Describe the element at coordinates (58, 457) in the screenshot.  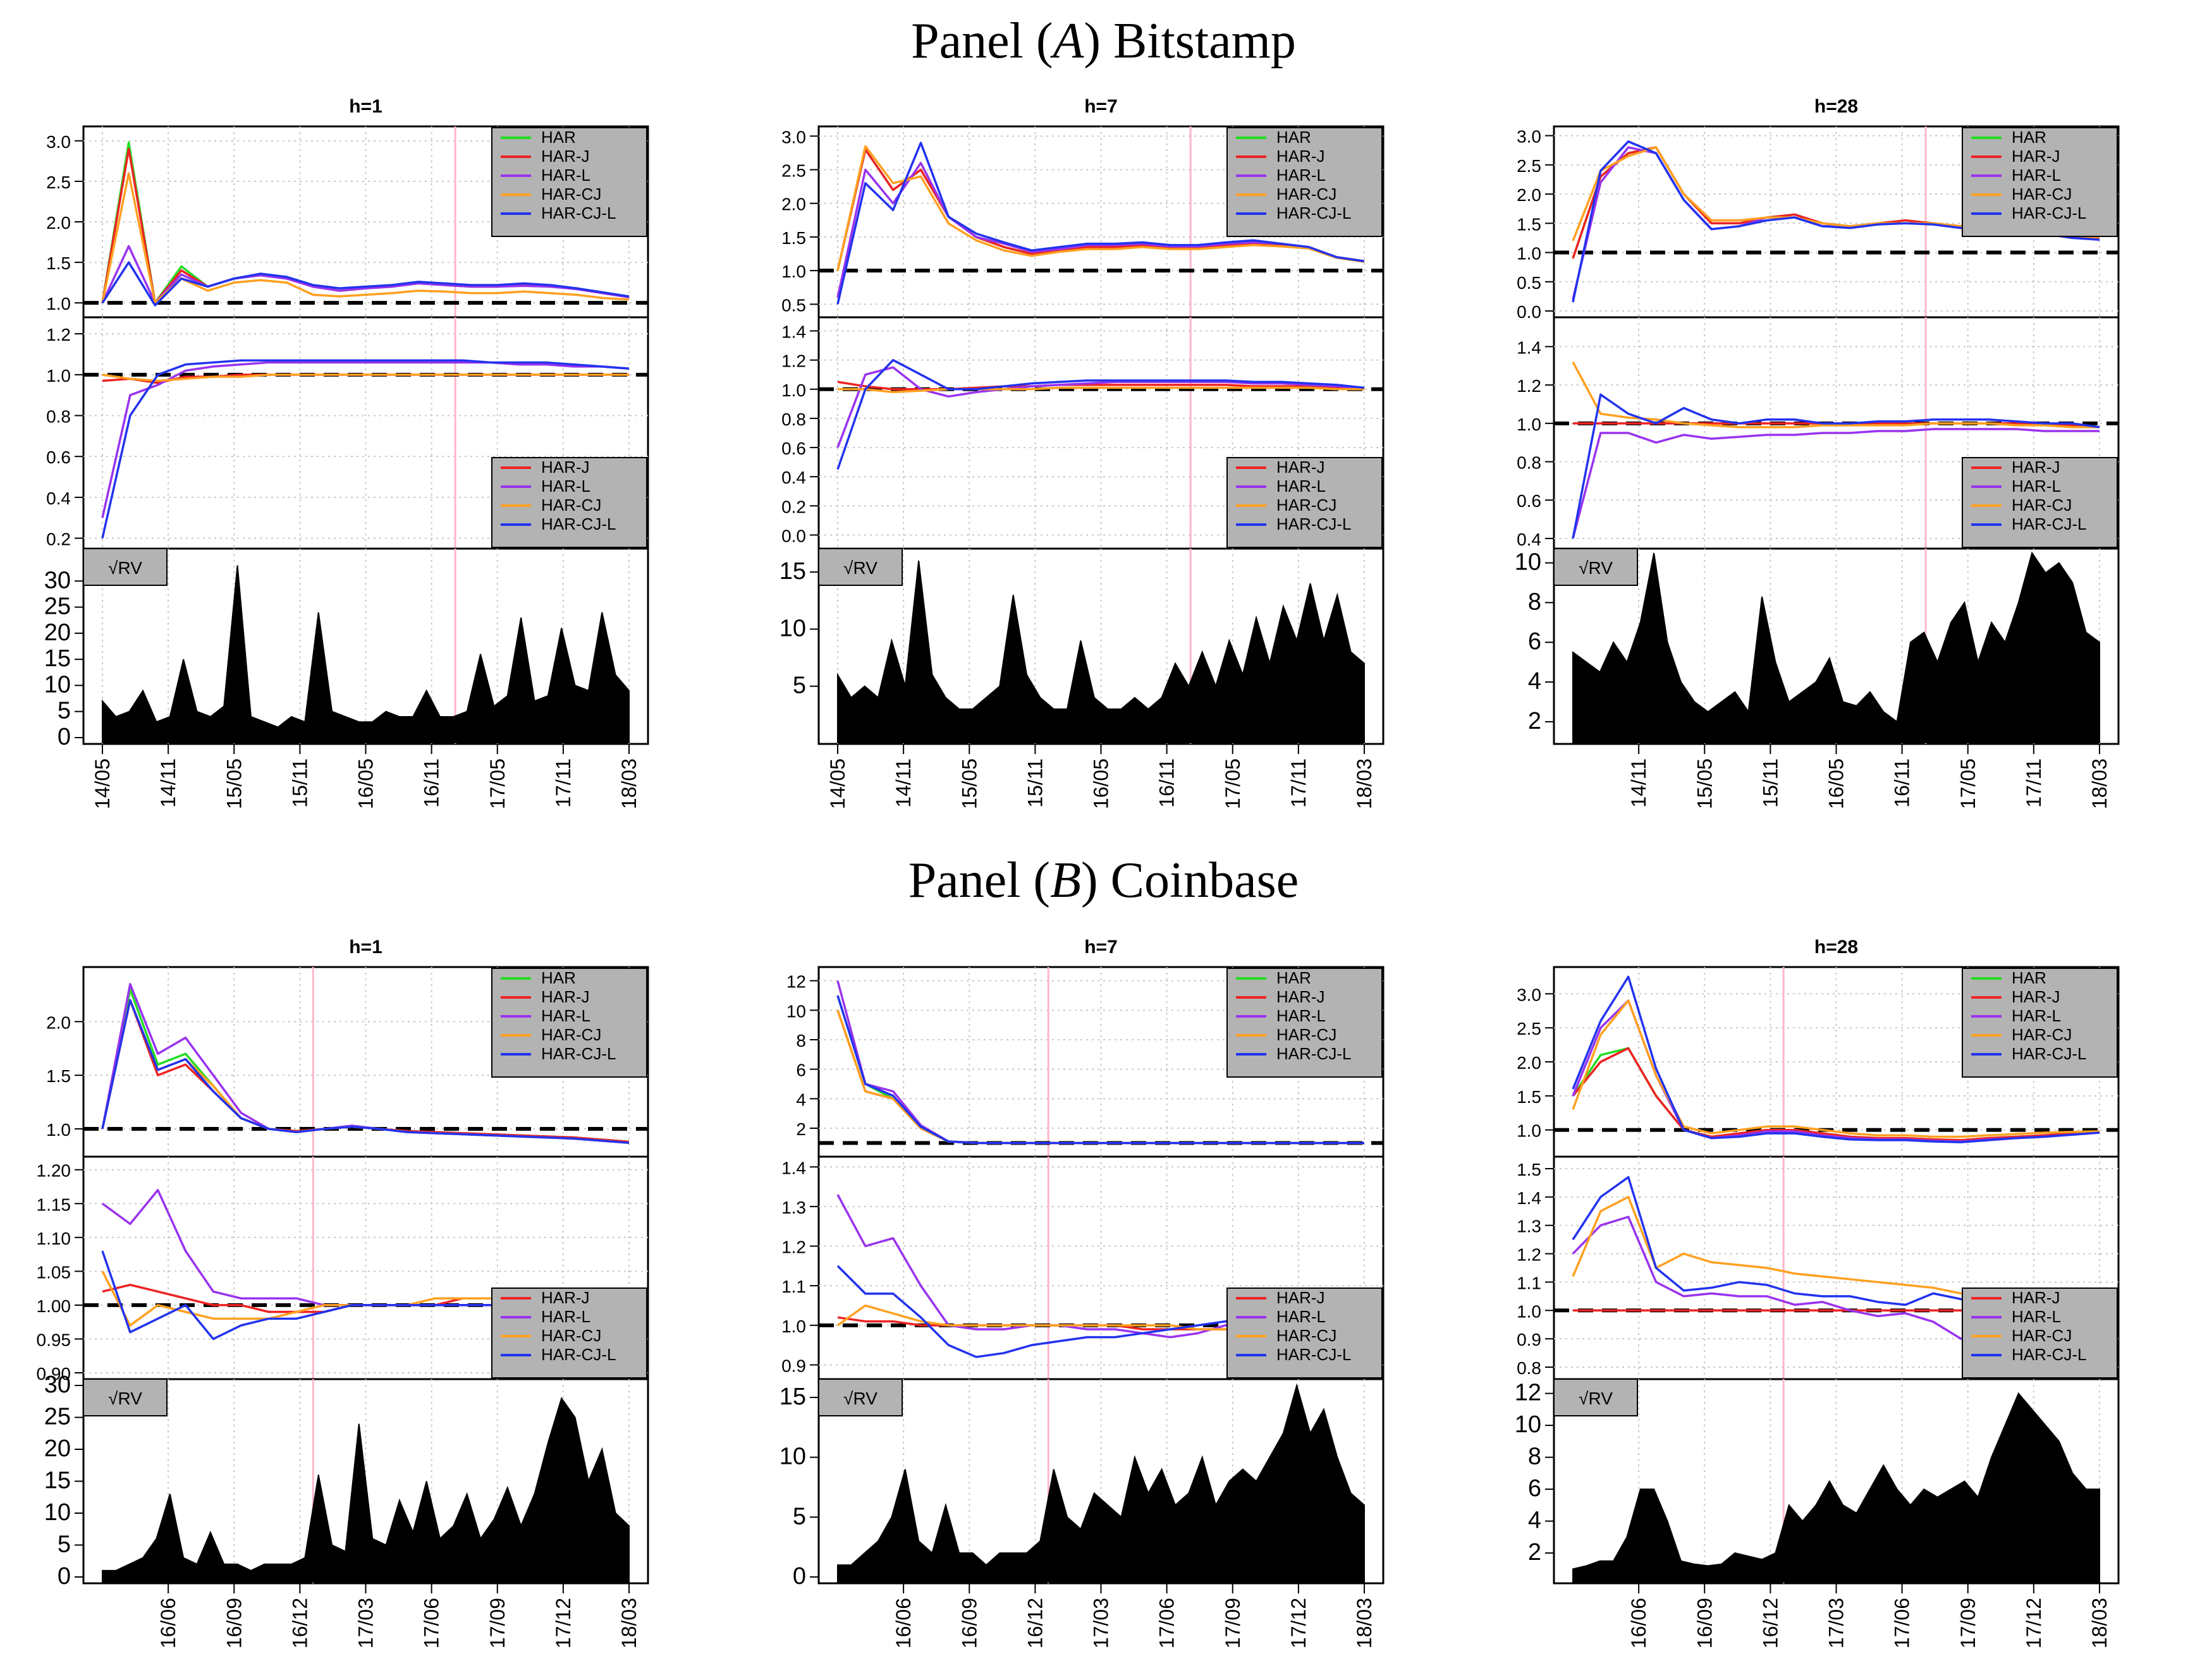
I see `y-tick-label: 0.6` at that location.